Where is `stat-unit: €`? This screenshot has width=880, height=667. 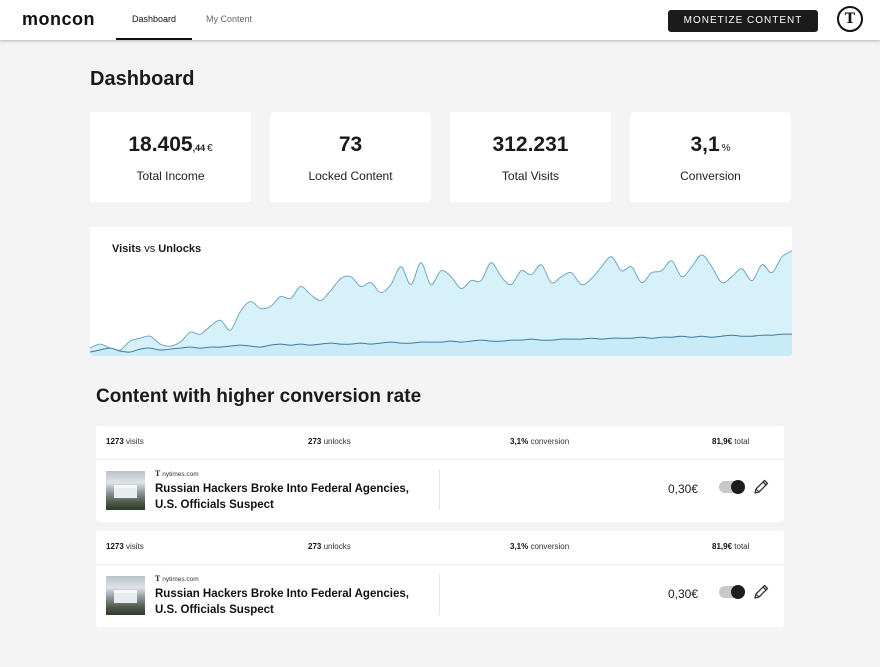 stat-unit: € is located at coordinates (210, 148).